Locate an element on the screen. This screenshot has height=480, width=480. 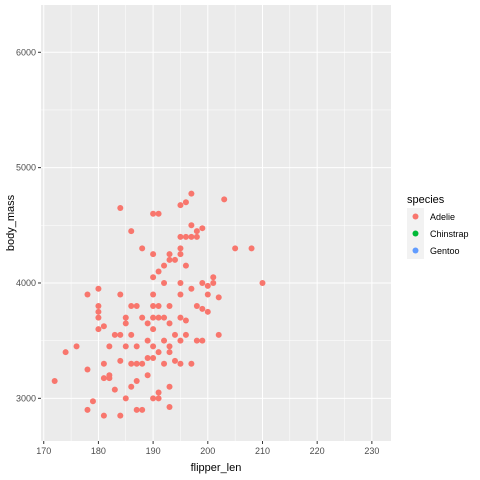
x-tick-label: 180 is located at coordinates (98, 451).